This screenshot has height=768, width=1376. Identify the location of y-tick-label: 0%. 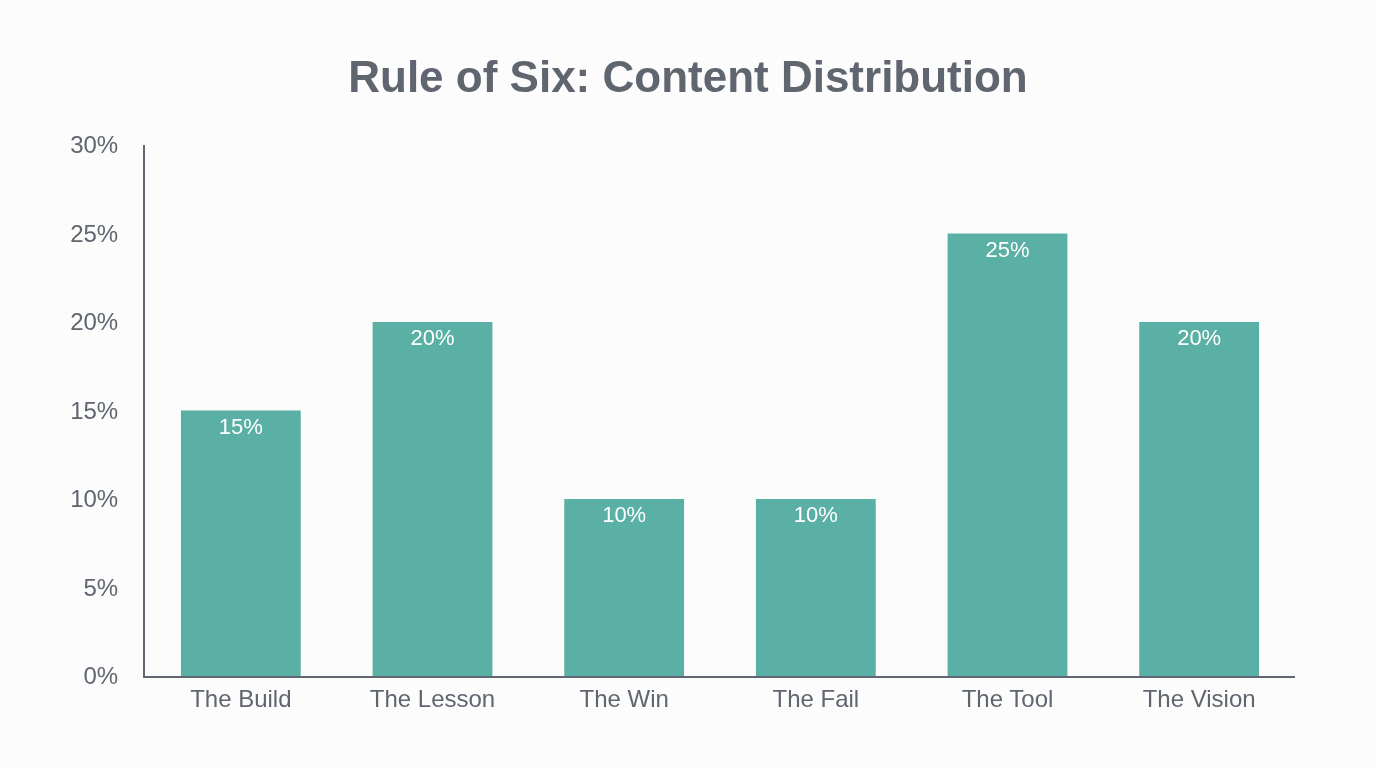
(101, 676).